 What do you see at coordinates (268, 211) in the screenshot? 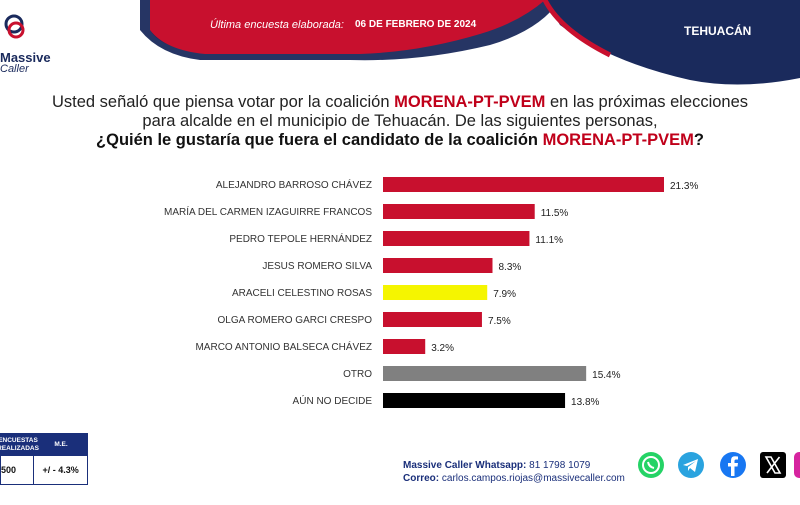
I see `category-label: MARÍA DEL CARMEN IZAGUIRRE FRANCOS` at bounding box center [268, 211].